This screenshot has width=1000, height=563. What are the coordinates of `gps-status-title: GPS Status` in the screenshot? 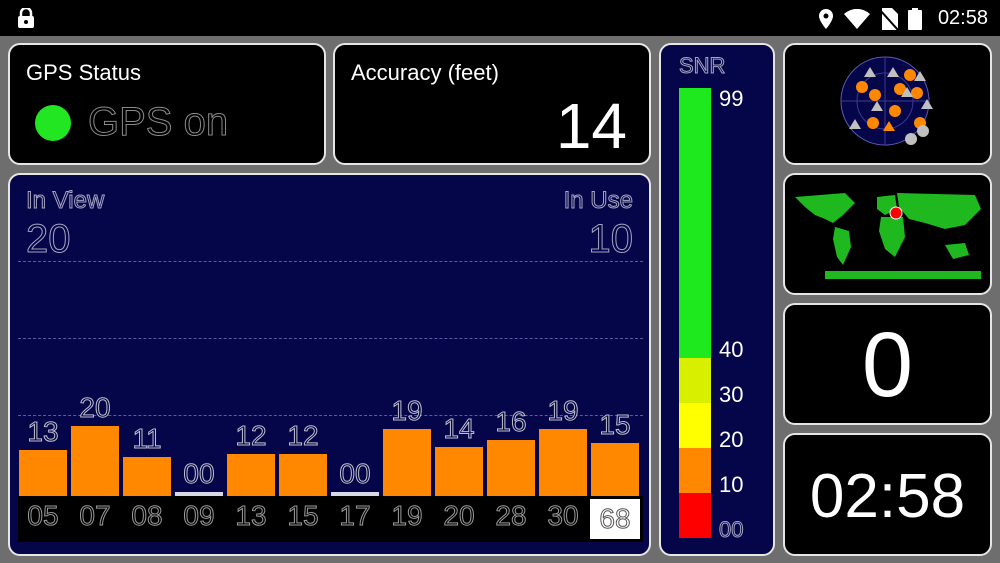 It's located at (83, 72).